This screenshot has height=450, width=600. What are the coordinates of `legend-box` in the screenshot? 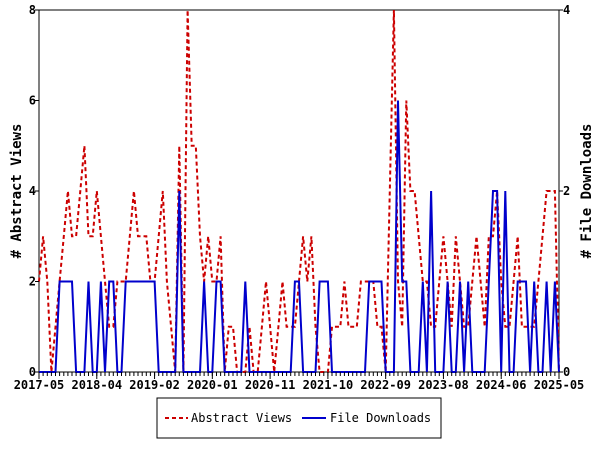 It's located at (299, 418).